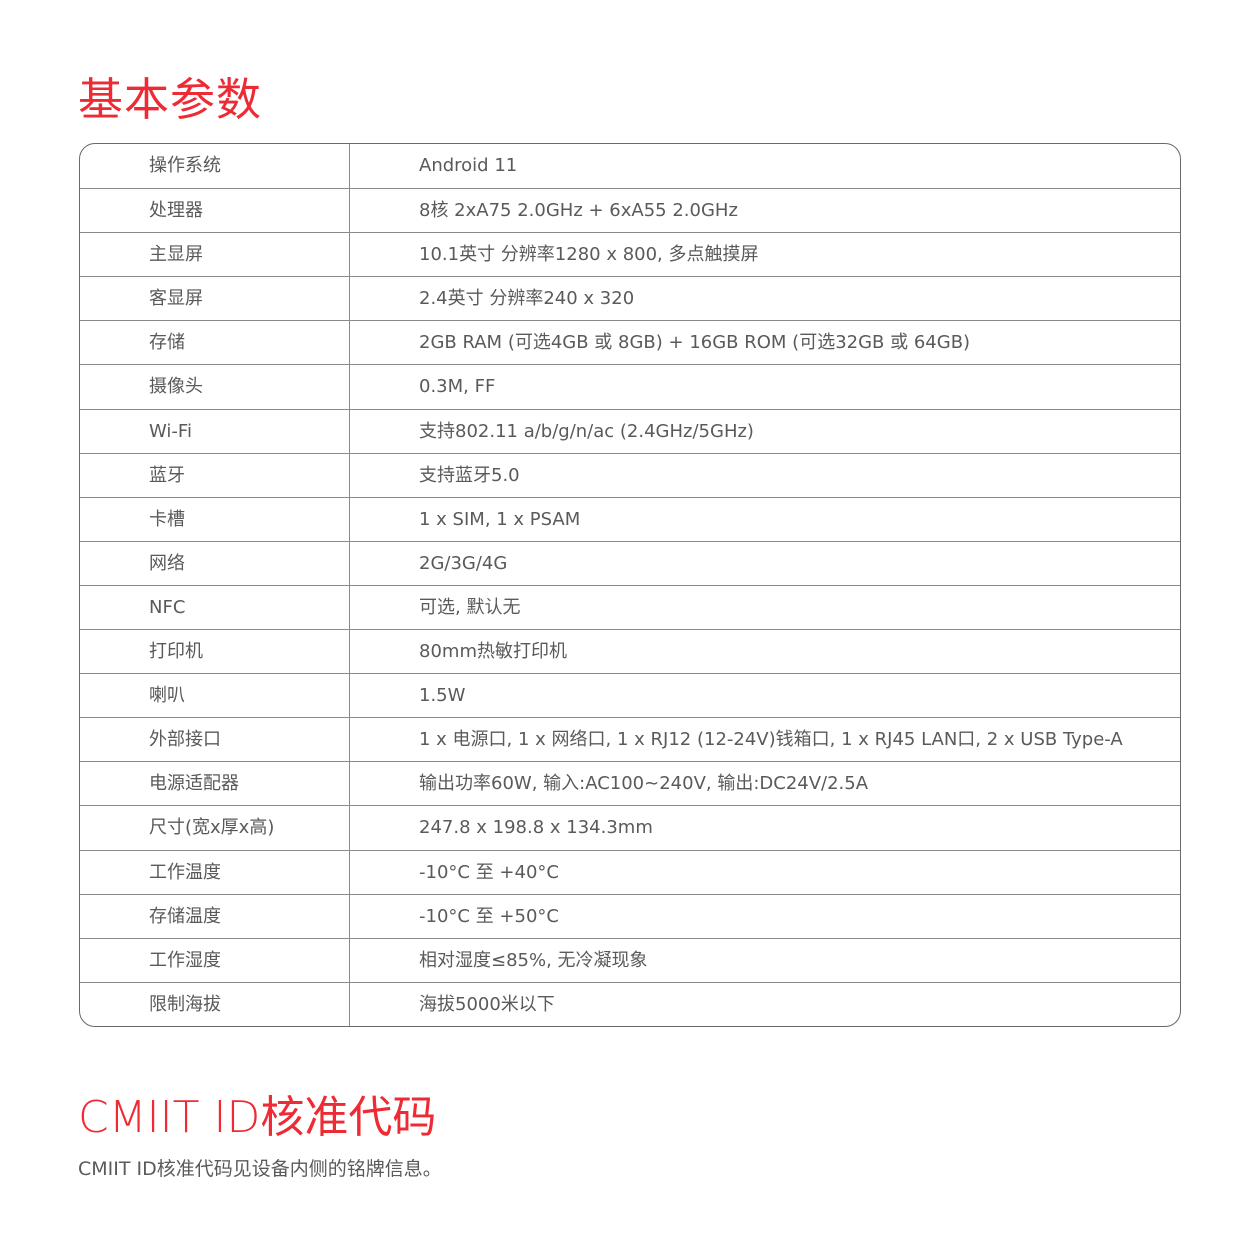  Describe the element at coordinates (215, 475) in the screenshot. I see `spec-label: 蓝牙` at that location.